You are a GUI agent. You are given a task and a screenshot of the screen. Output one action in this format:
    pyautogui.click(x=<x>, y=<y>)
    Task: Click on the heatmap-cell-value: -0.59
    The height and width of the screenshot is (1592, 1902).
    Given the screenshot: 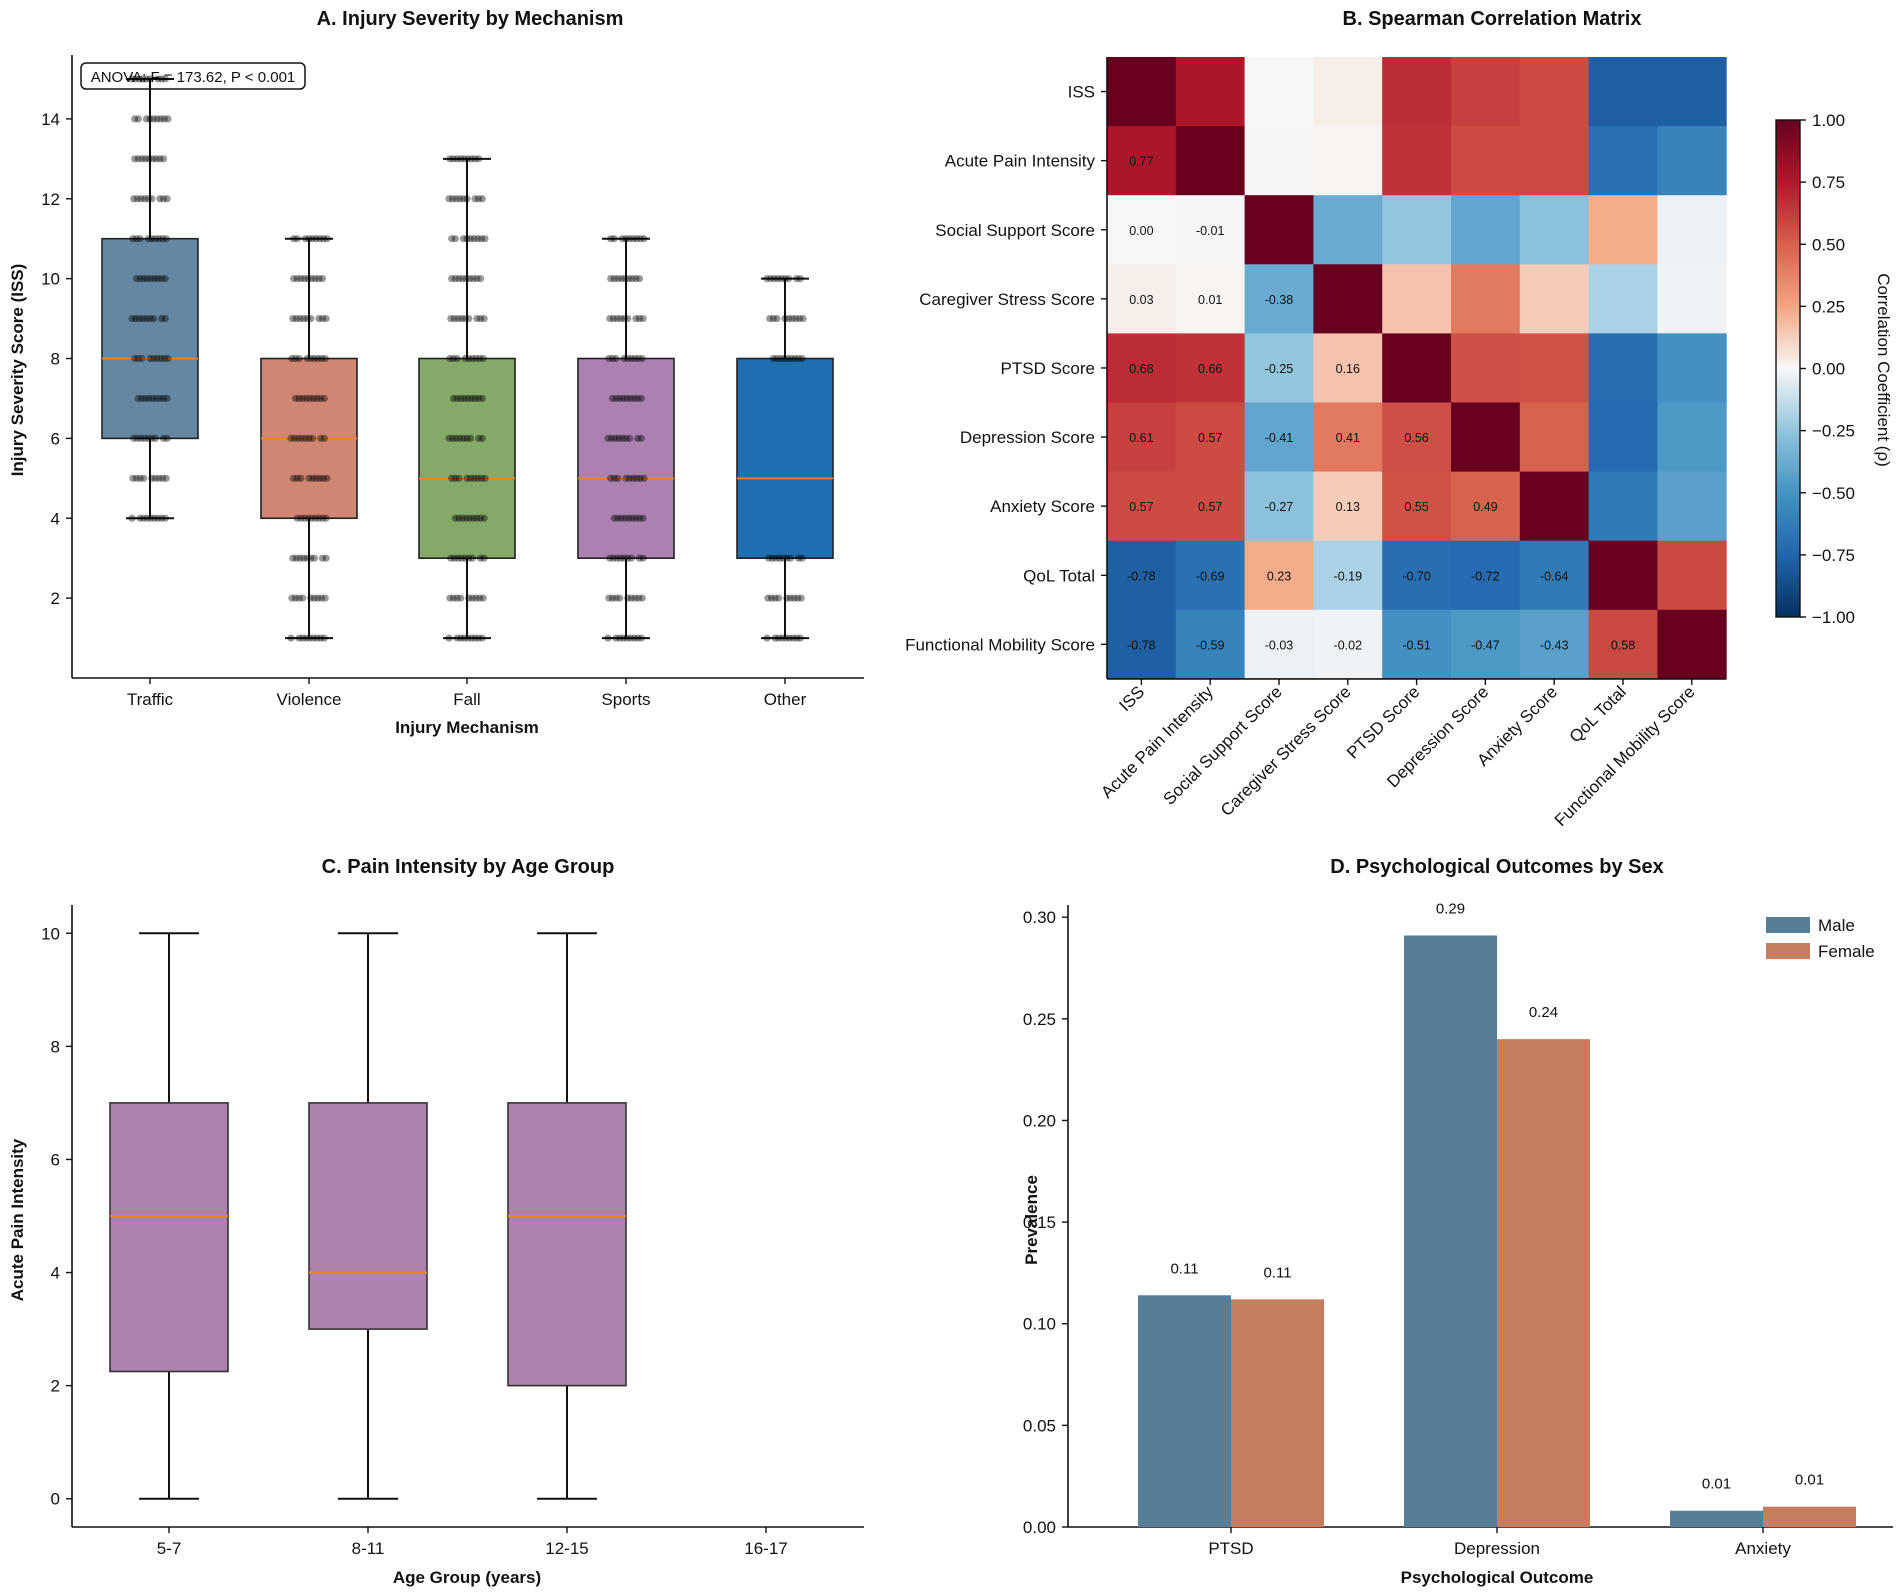 What is the action you would take?
    pyautogui.click(x=1210, y=645)
    